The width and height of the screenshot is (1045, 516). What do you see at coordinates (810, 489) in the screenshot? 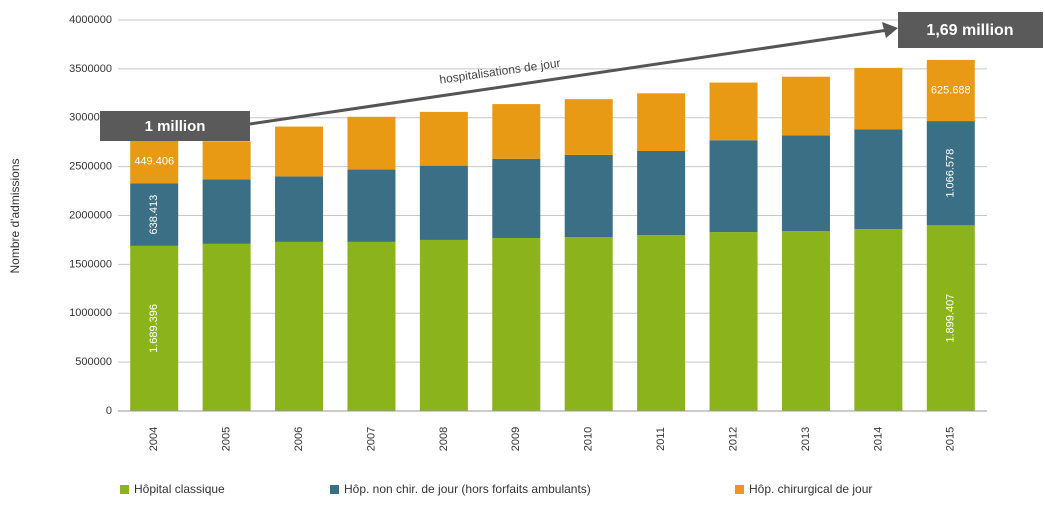
I see `legend-label: Hôp. chirurgical de jour` at bounding box center [810, 489].